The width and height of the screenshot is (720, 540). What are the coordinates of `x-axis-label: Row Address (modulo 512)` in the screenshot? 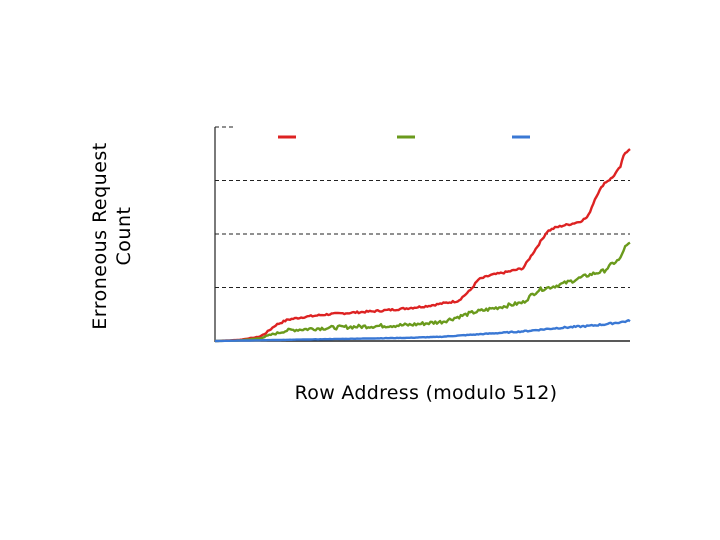 It's located at (426, 393).